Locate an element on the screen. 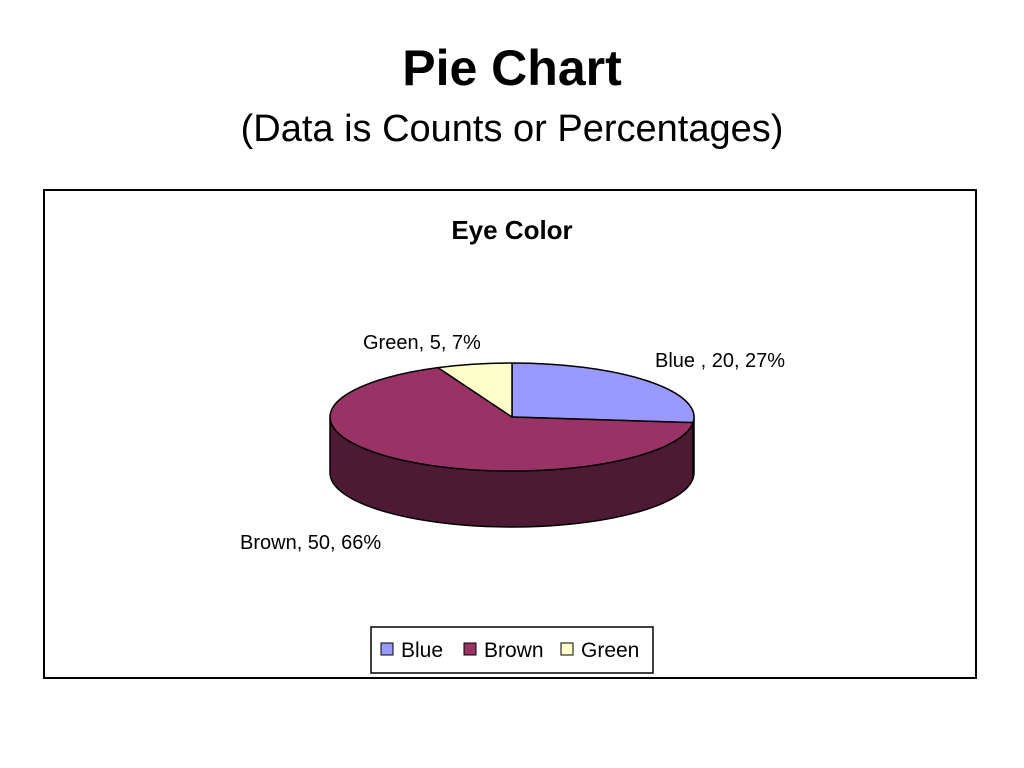 The width and height of the screenshot is (1024, 768). pie-tops is located at coordinates (512, 417).